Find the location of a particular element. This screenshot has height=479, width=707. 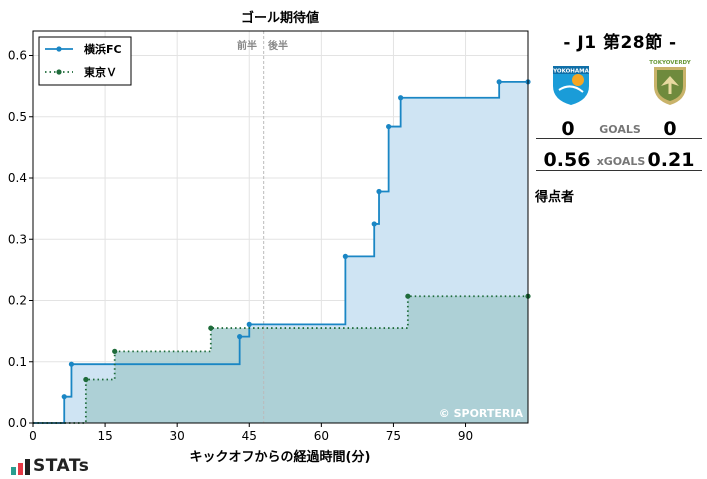

svg-text: YOKOHAMA is located at coordinates (570, 72).